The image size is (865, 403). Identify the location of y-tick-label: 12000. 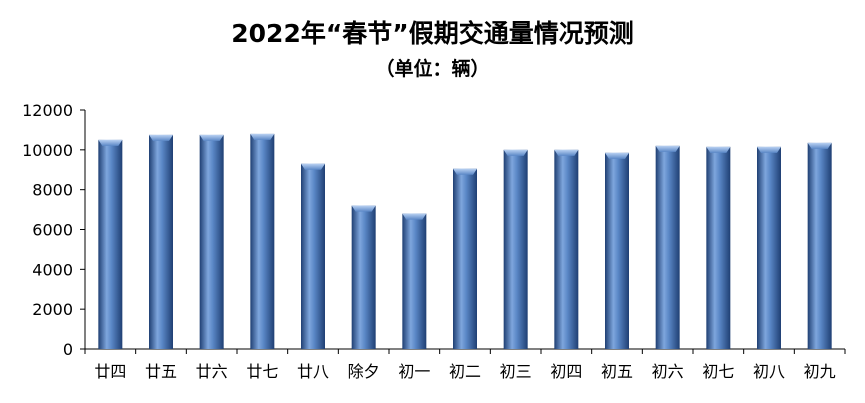
(47, 110).